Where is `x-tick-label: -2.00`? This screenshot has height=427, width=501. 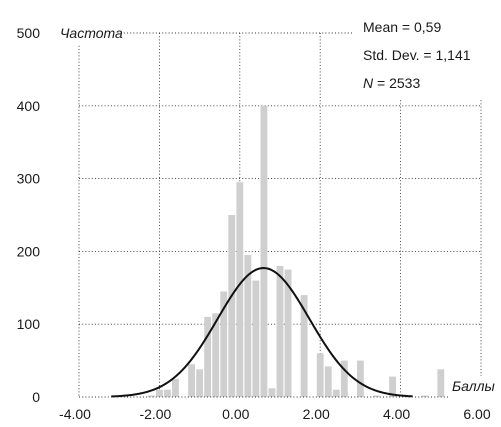
x-tick-label: -2.00 is located at coordinates (155, 414).